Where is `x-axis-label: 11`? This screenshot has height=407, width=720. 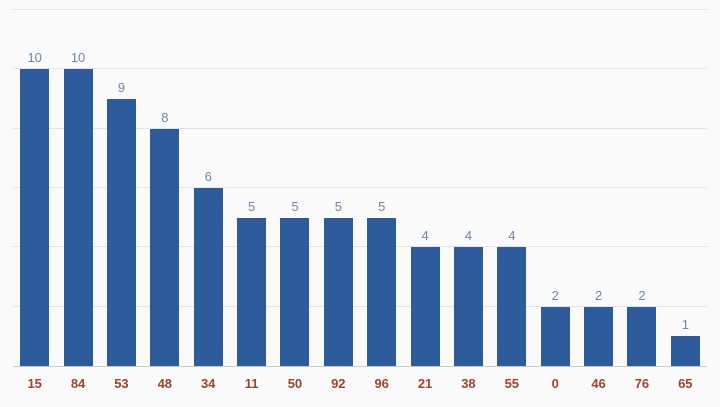
x-axis-label: 11 is located at coordinates (251, 383).